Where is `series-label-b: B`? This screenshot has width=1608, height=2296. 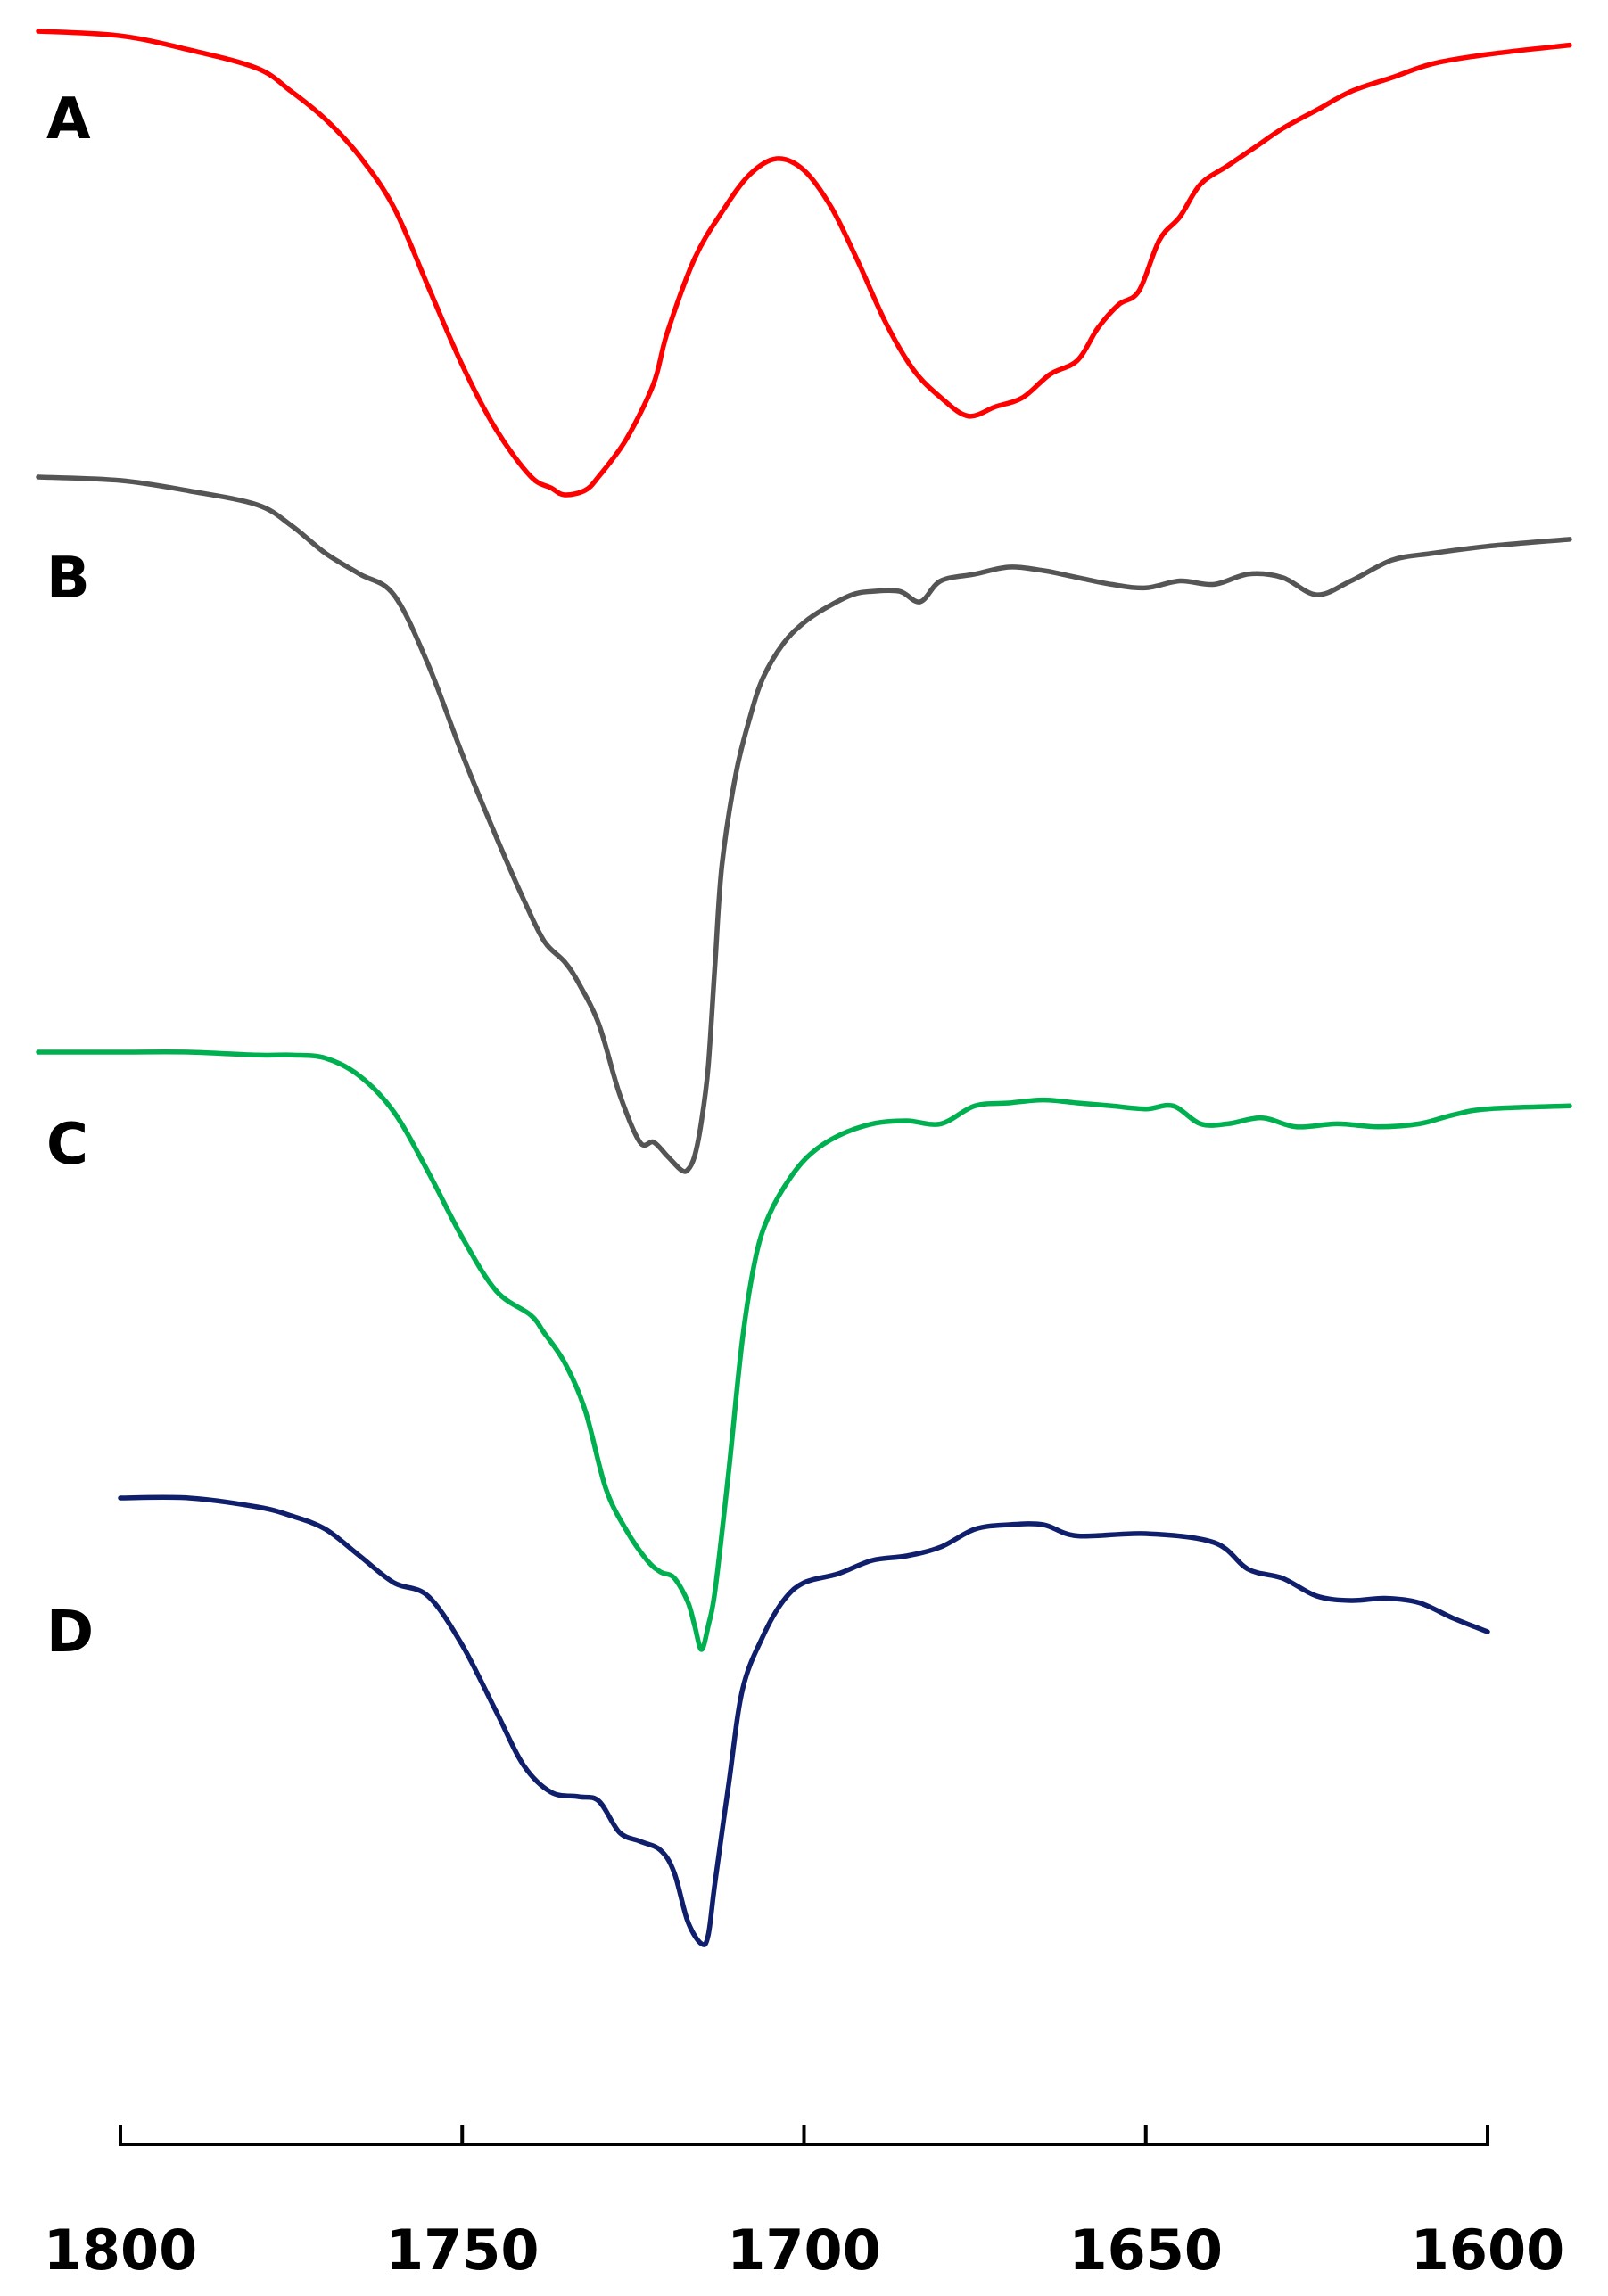
series-label-b: B is located at coordinates (68, 579).